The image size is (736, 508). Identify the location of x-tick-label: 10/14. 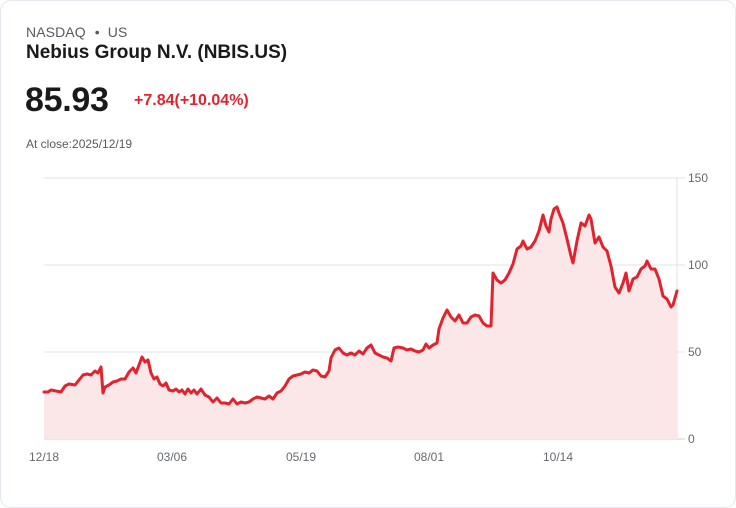
(558, 457).